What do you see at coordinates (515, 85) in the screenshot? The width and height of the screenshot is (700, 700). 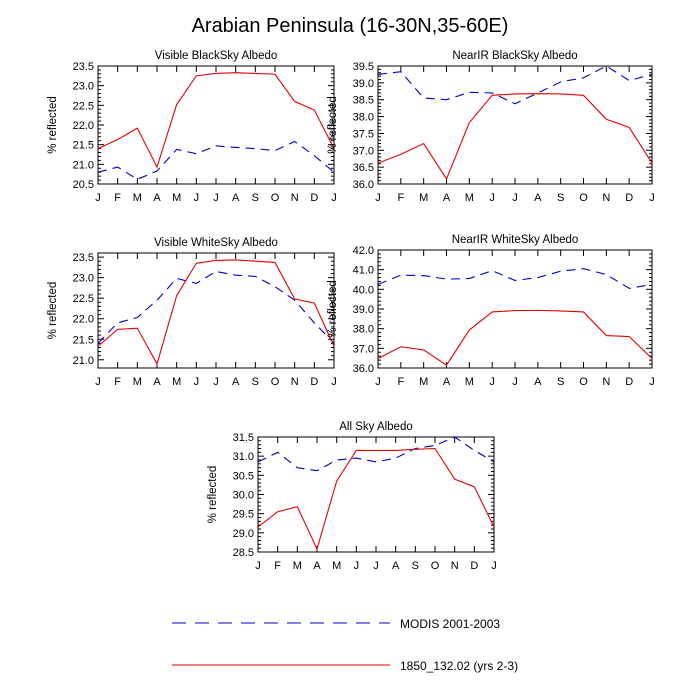 I see `modis-series-nir-black` at bounding box center [515, 85].